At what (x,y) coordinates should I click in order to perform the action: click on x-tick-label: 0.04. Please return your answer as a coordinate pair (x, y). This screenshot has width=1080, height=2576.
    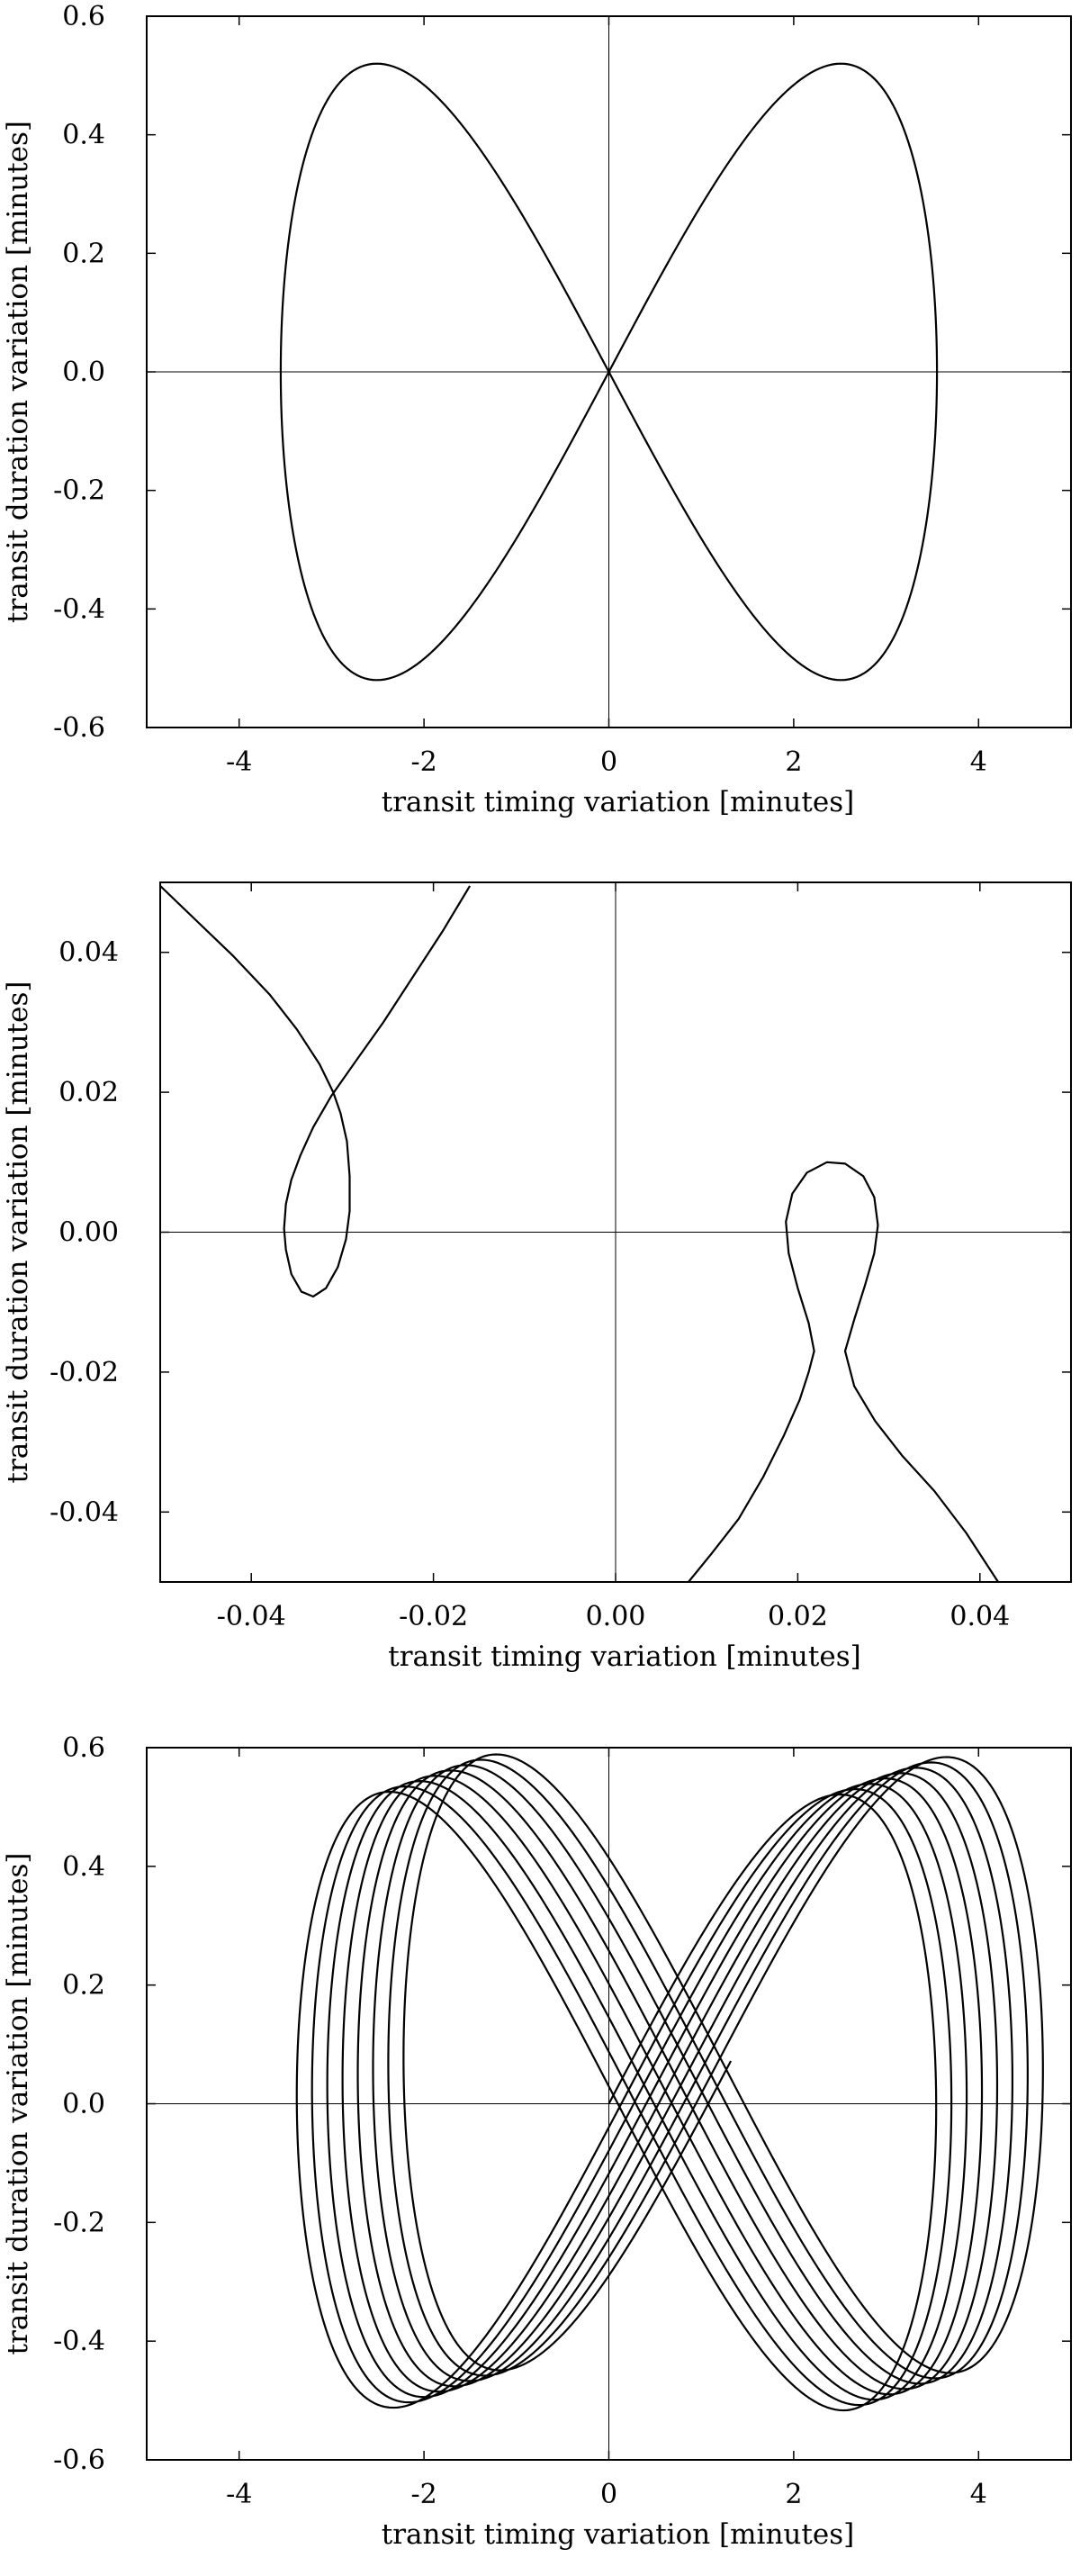
    Looking at the image, I should click on (980, 1616).